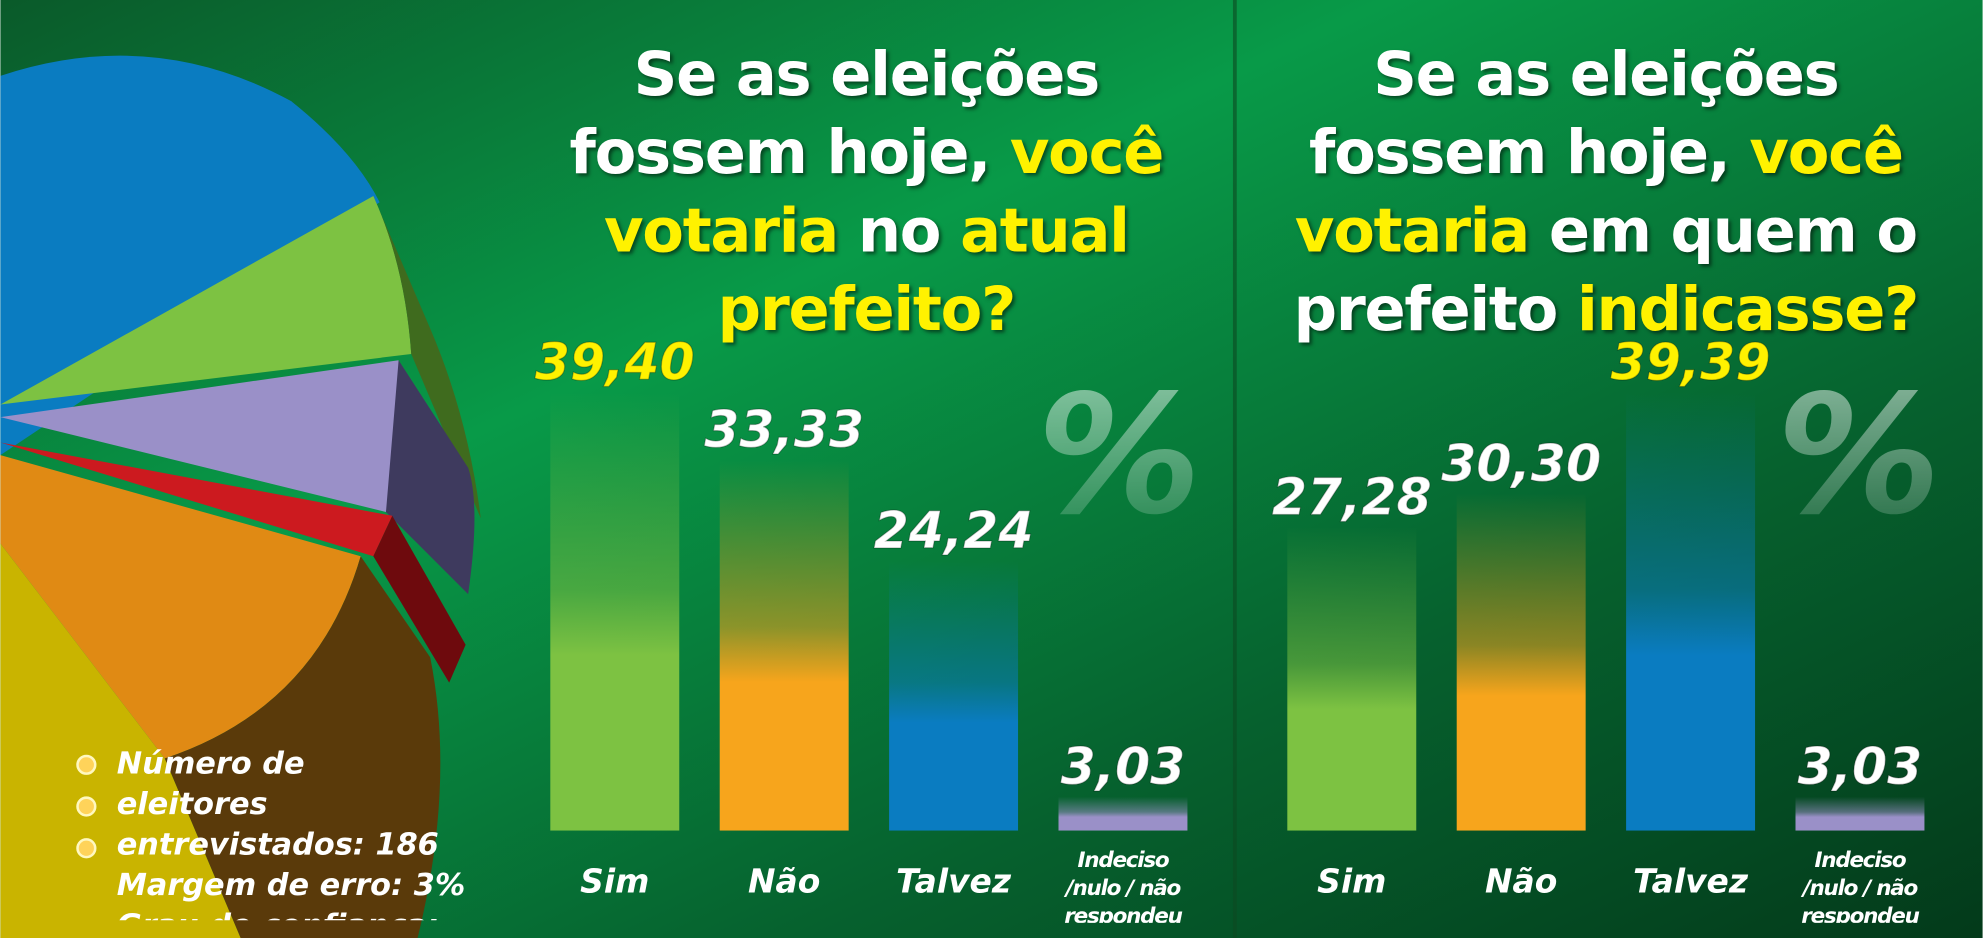 The height and width of the screenshot is (942, 1983). I want to click on title-segment: indicasse?, so click(1747, 310).